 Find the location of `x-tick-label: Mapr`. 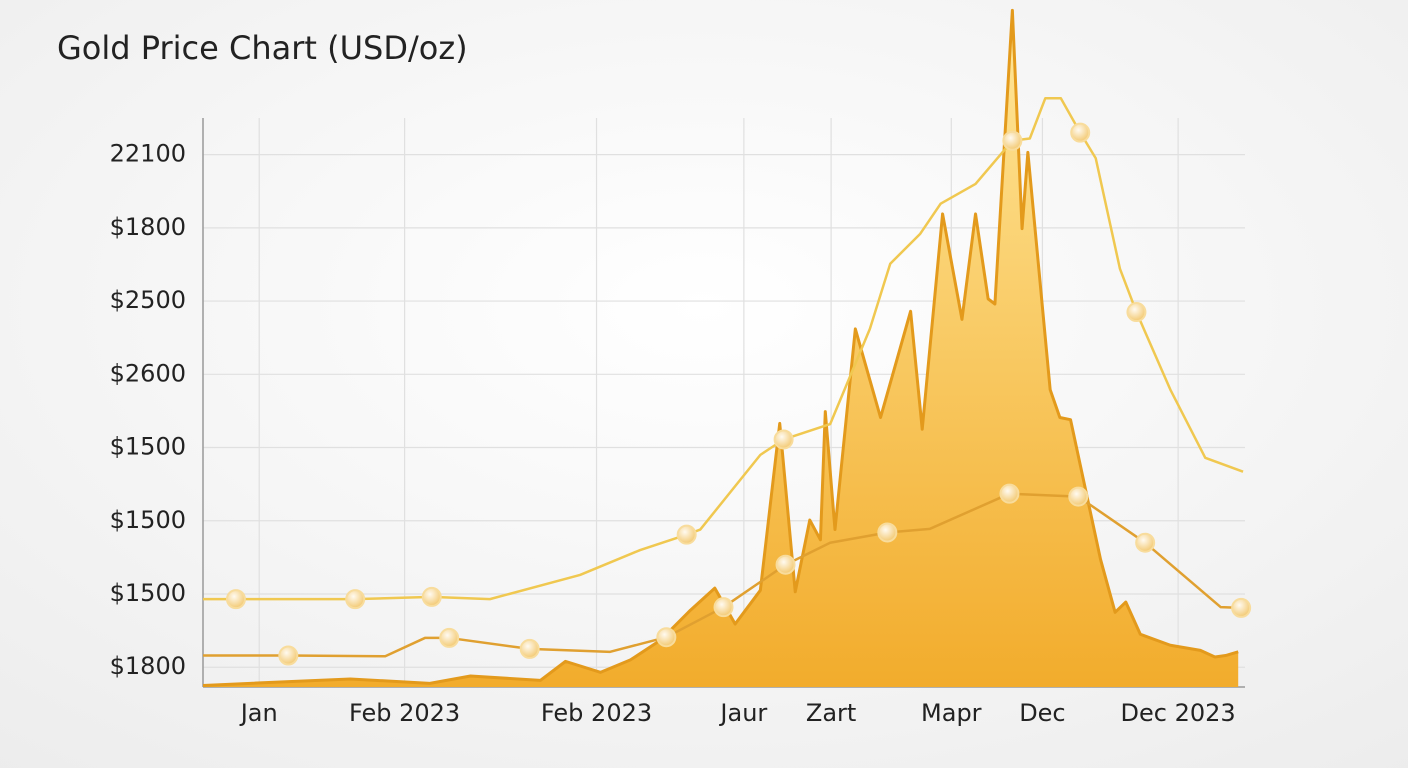

x-tick-label: Mapr is located at coordinates (951, 713).